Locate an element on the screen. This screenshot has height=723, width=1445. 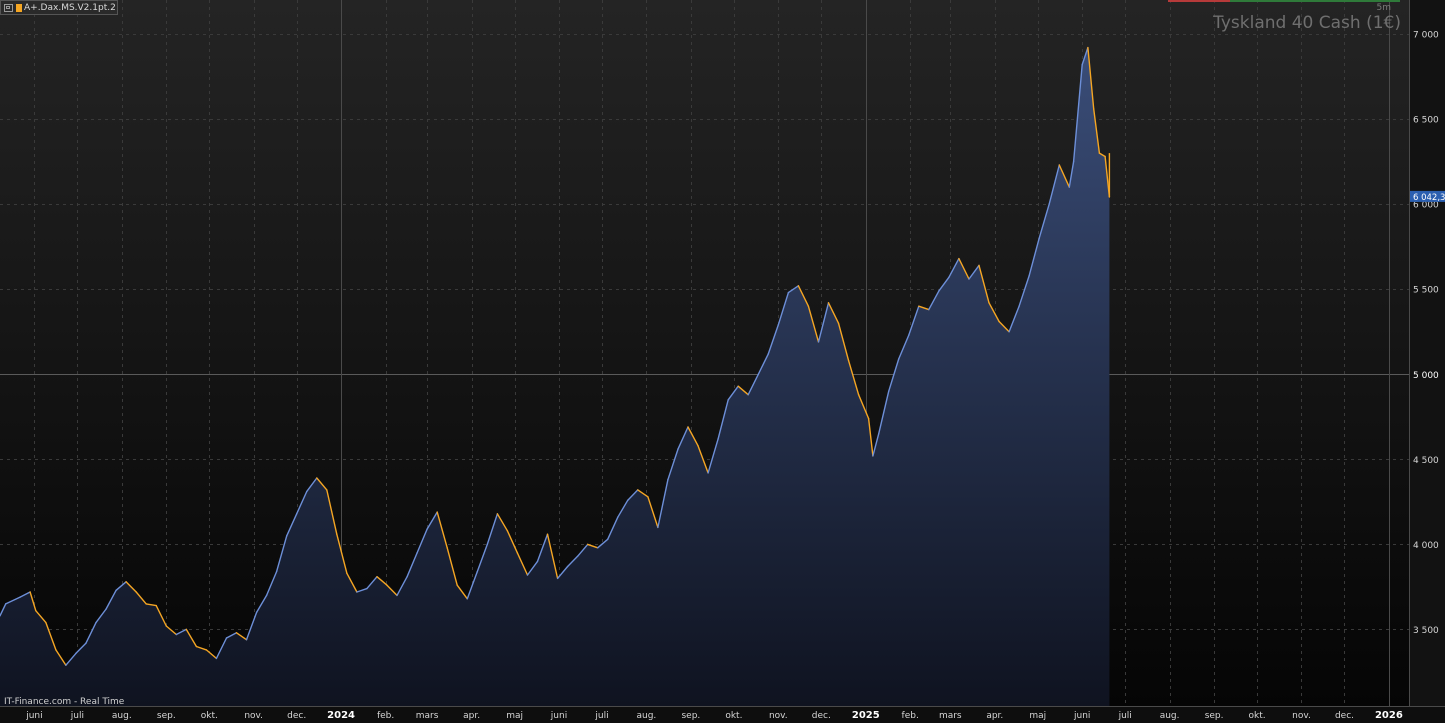
last-price-badge: 6 042,3 is located at coordinates (1427, 196).